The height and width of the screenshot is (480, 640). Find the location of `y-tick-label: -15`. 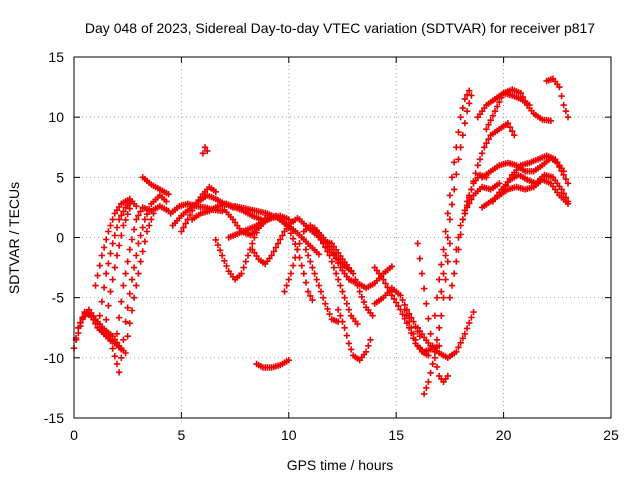

y-tick-label: -15 is located at coordinates (54, 418).